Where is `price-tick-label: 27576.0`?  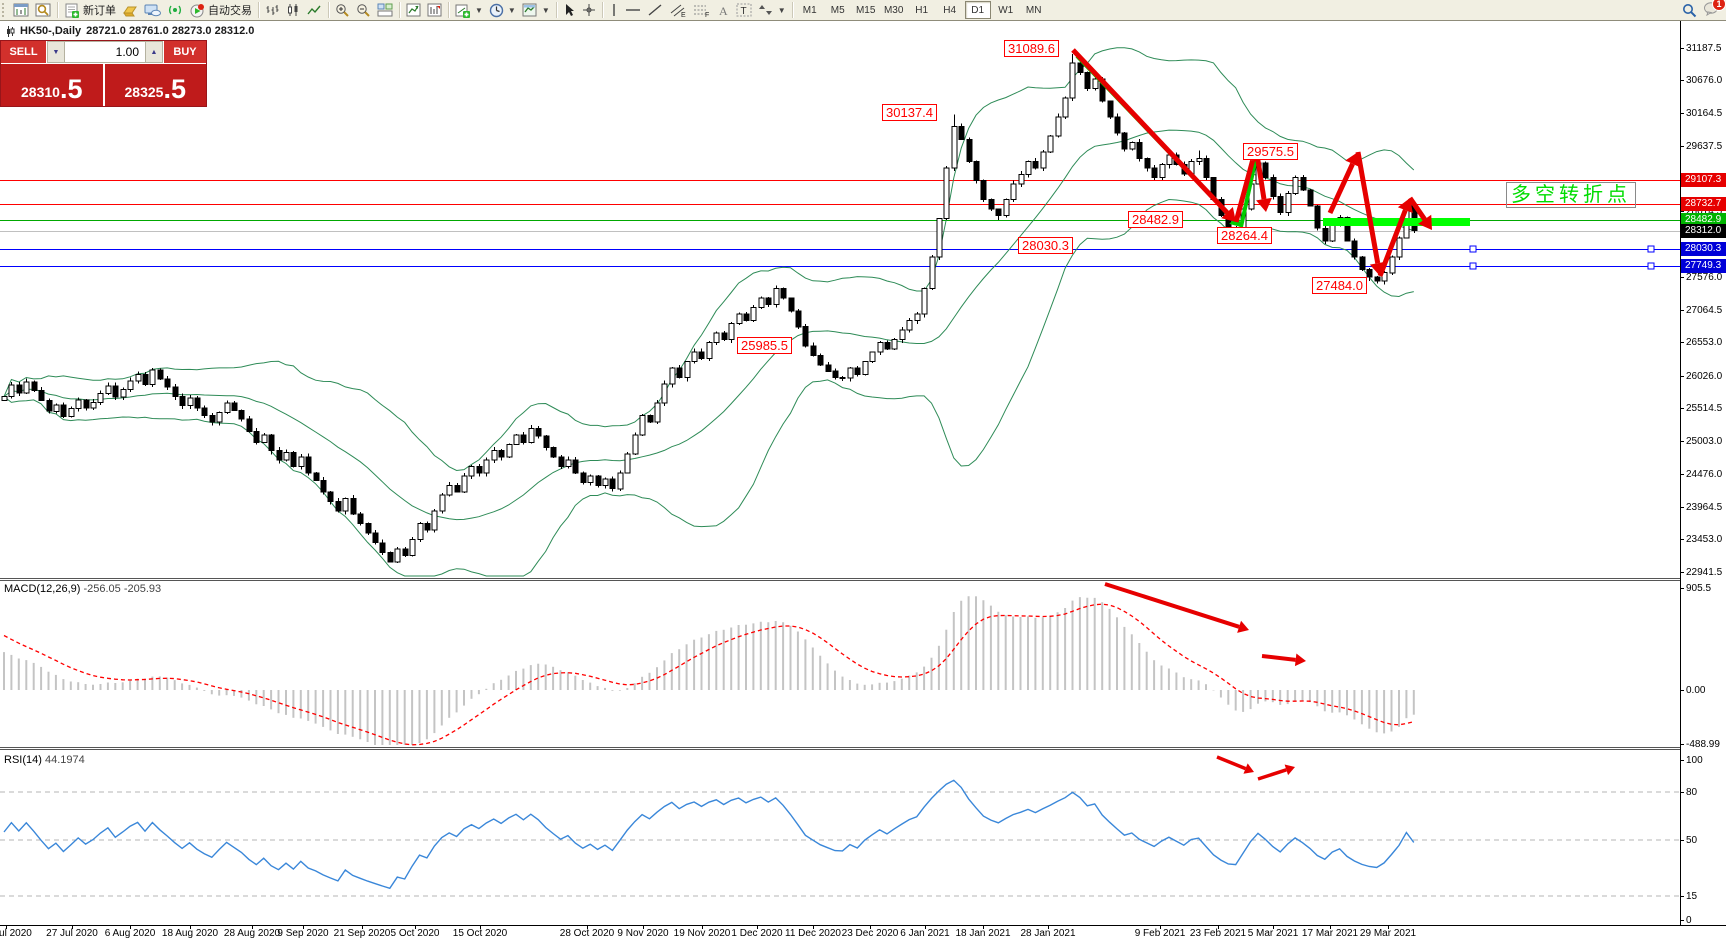 price-tick-label: 27576.0 is located at coordinates (1704, 278).